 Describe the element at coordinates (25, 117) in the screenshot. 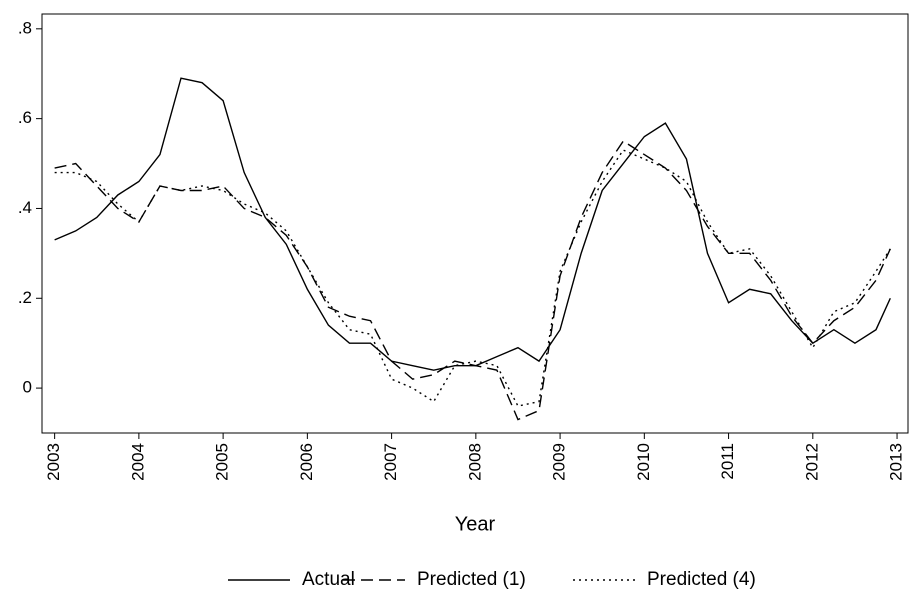

I see `y-tick-label: .6` at that location.